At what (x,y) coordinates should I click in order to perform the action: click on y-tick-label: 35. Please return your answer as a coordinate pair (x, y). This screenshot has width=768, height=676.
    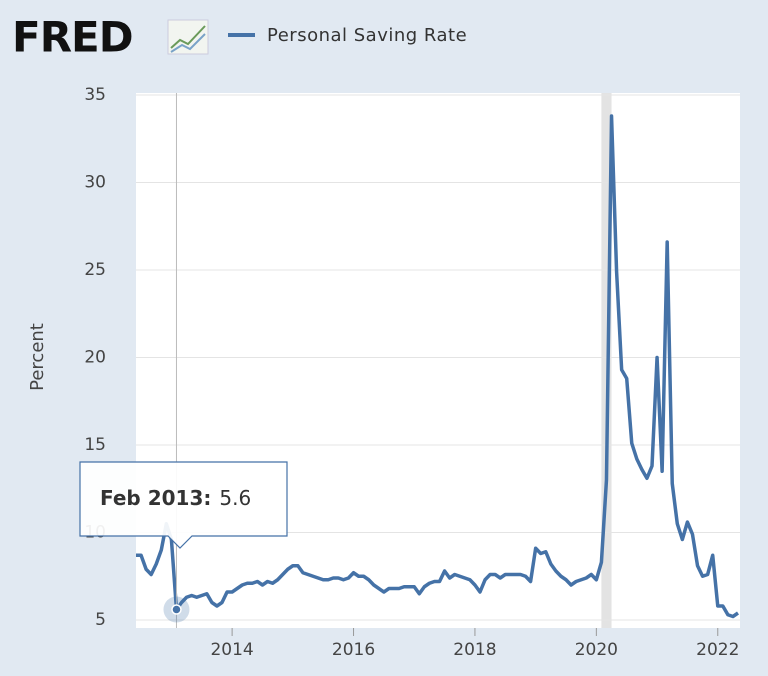
    Looking at the image, I should click on (95, 95).